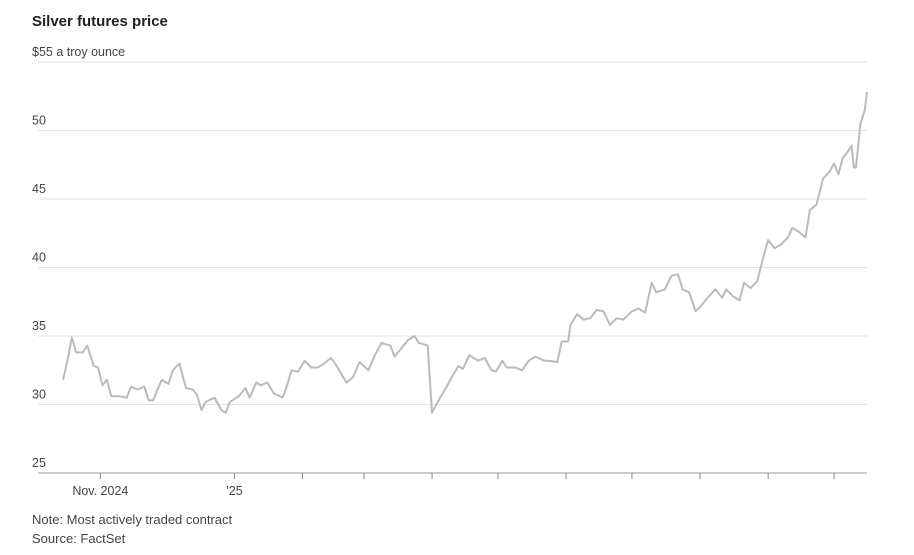 This screenshot has height=555, width=914. What do you see at coordinates (79, 538) in the screenshot?
I see `source: Source: FactSet` at bounding box center [79, 538].